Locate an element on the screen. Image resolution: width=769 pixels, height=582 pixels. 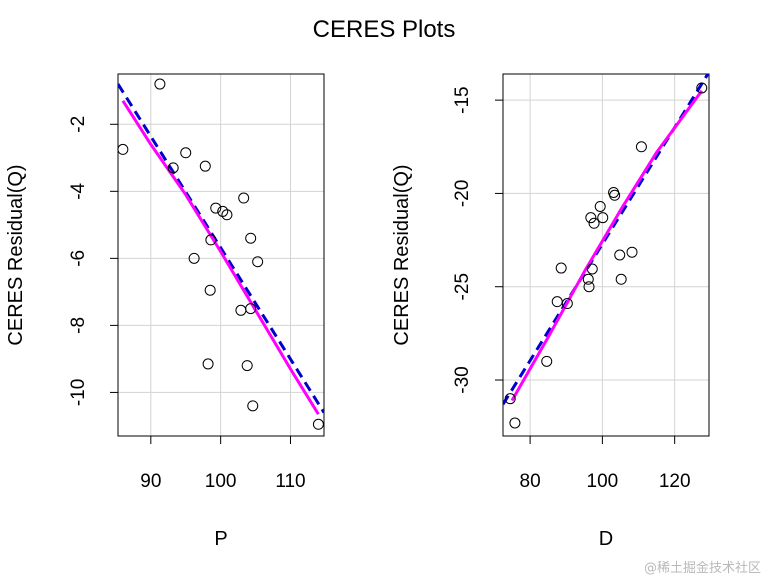
watermark-text: @稀土掘金技术社区 is located at coordinates (702, 568).